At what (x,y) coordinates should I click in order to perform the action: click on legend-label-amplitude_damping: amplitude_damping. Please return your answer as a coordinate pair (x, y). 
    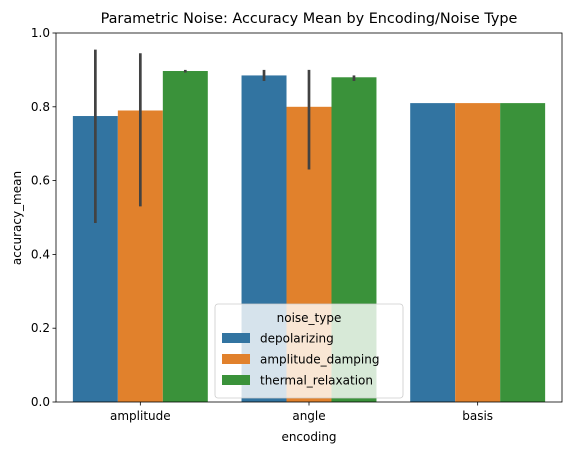
    Looking at the image, I should click on (319, 360).